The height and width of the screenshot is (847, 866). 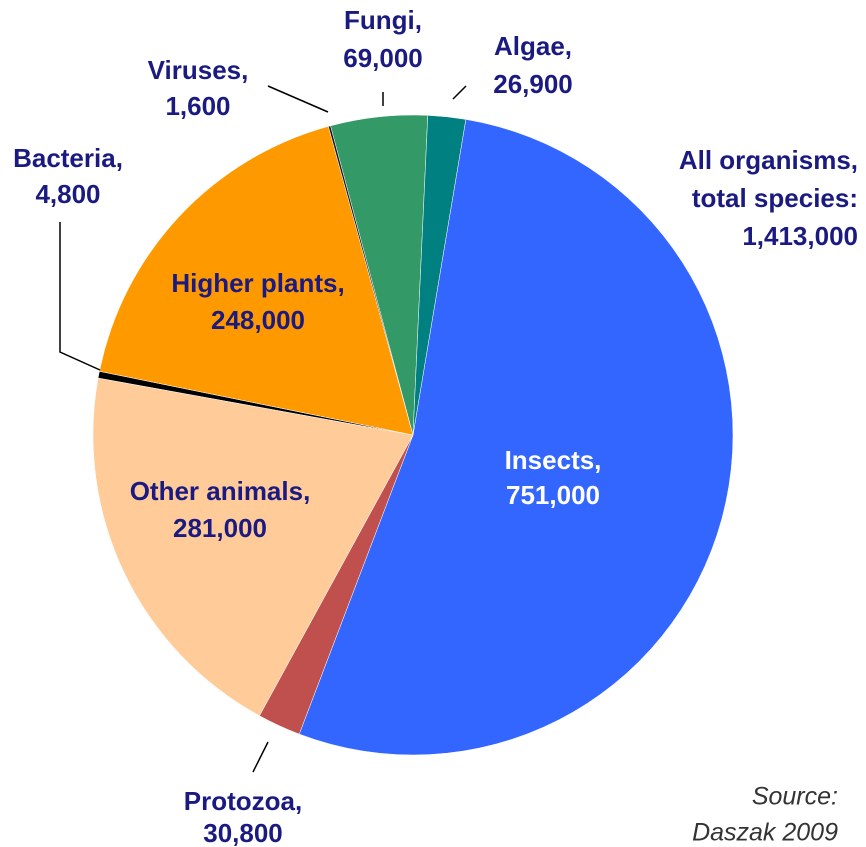 I want to click on source: Source:, so click(x=795, y=797).